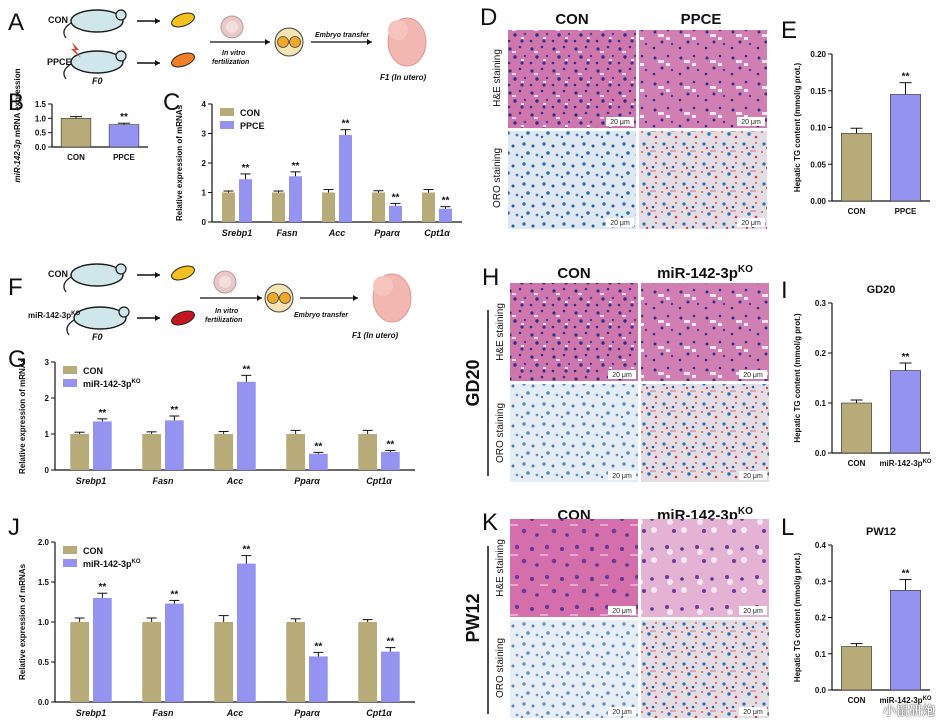  What do you see at coordinates (58, 20) in the screenshot?
I see `group-con-label-A: CON` at bounding box center [58, 20].